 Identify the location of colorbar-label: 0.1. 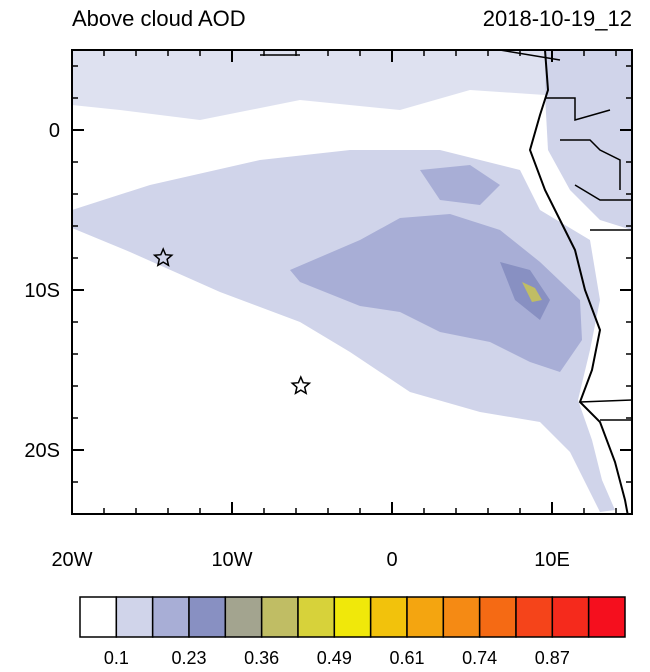
(116, 657).